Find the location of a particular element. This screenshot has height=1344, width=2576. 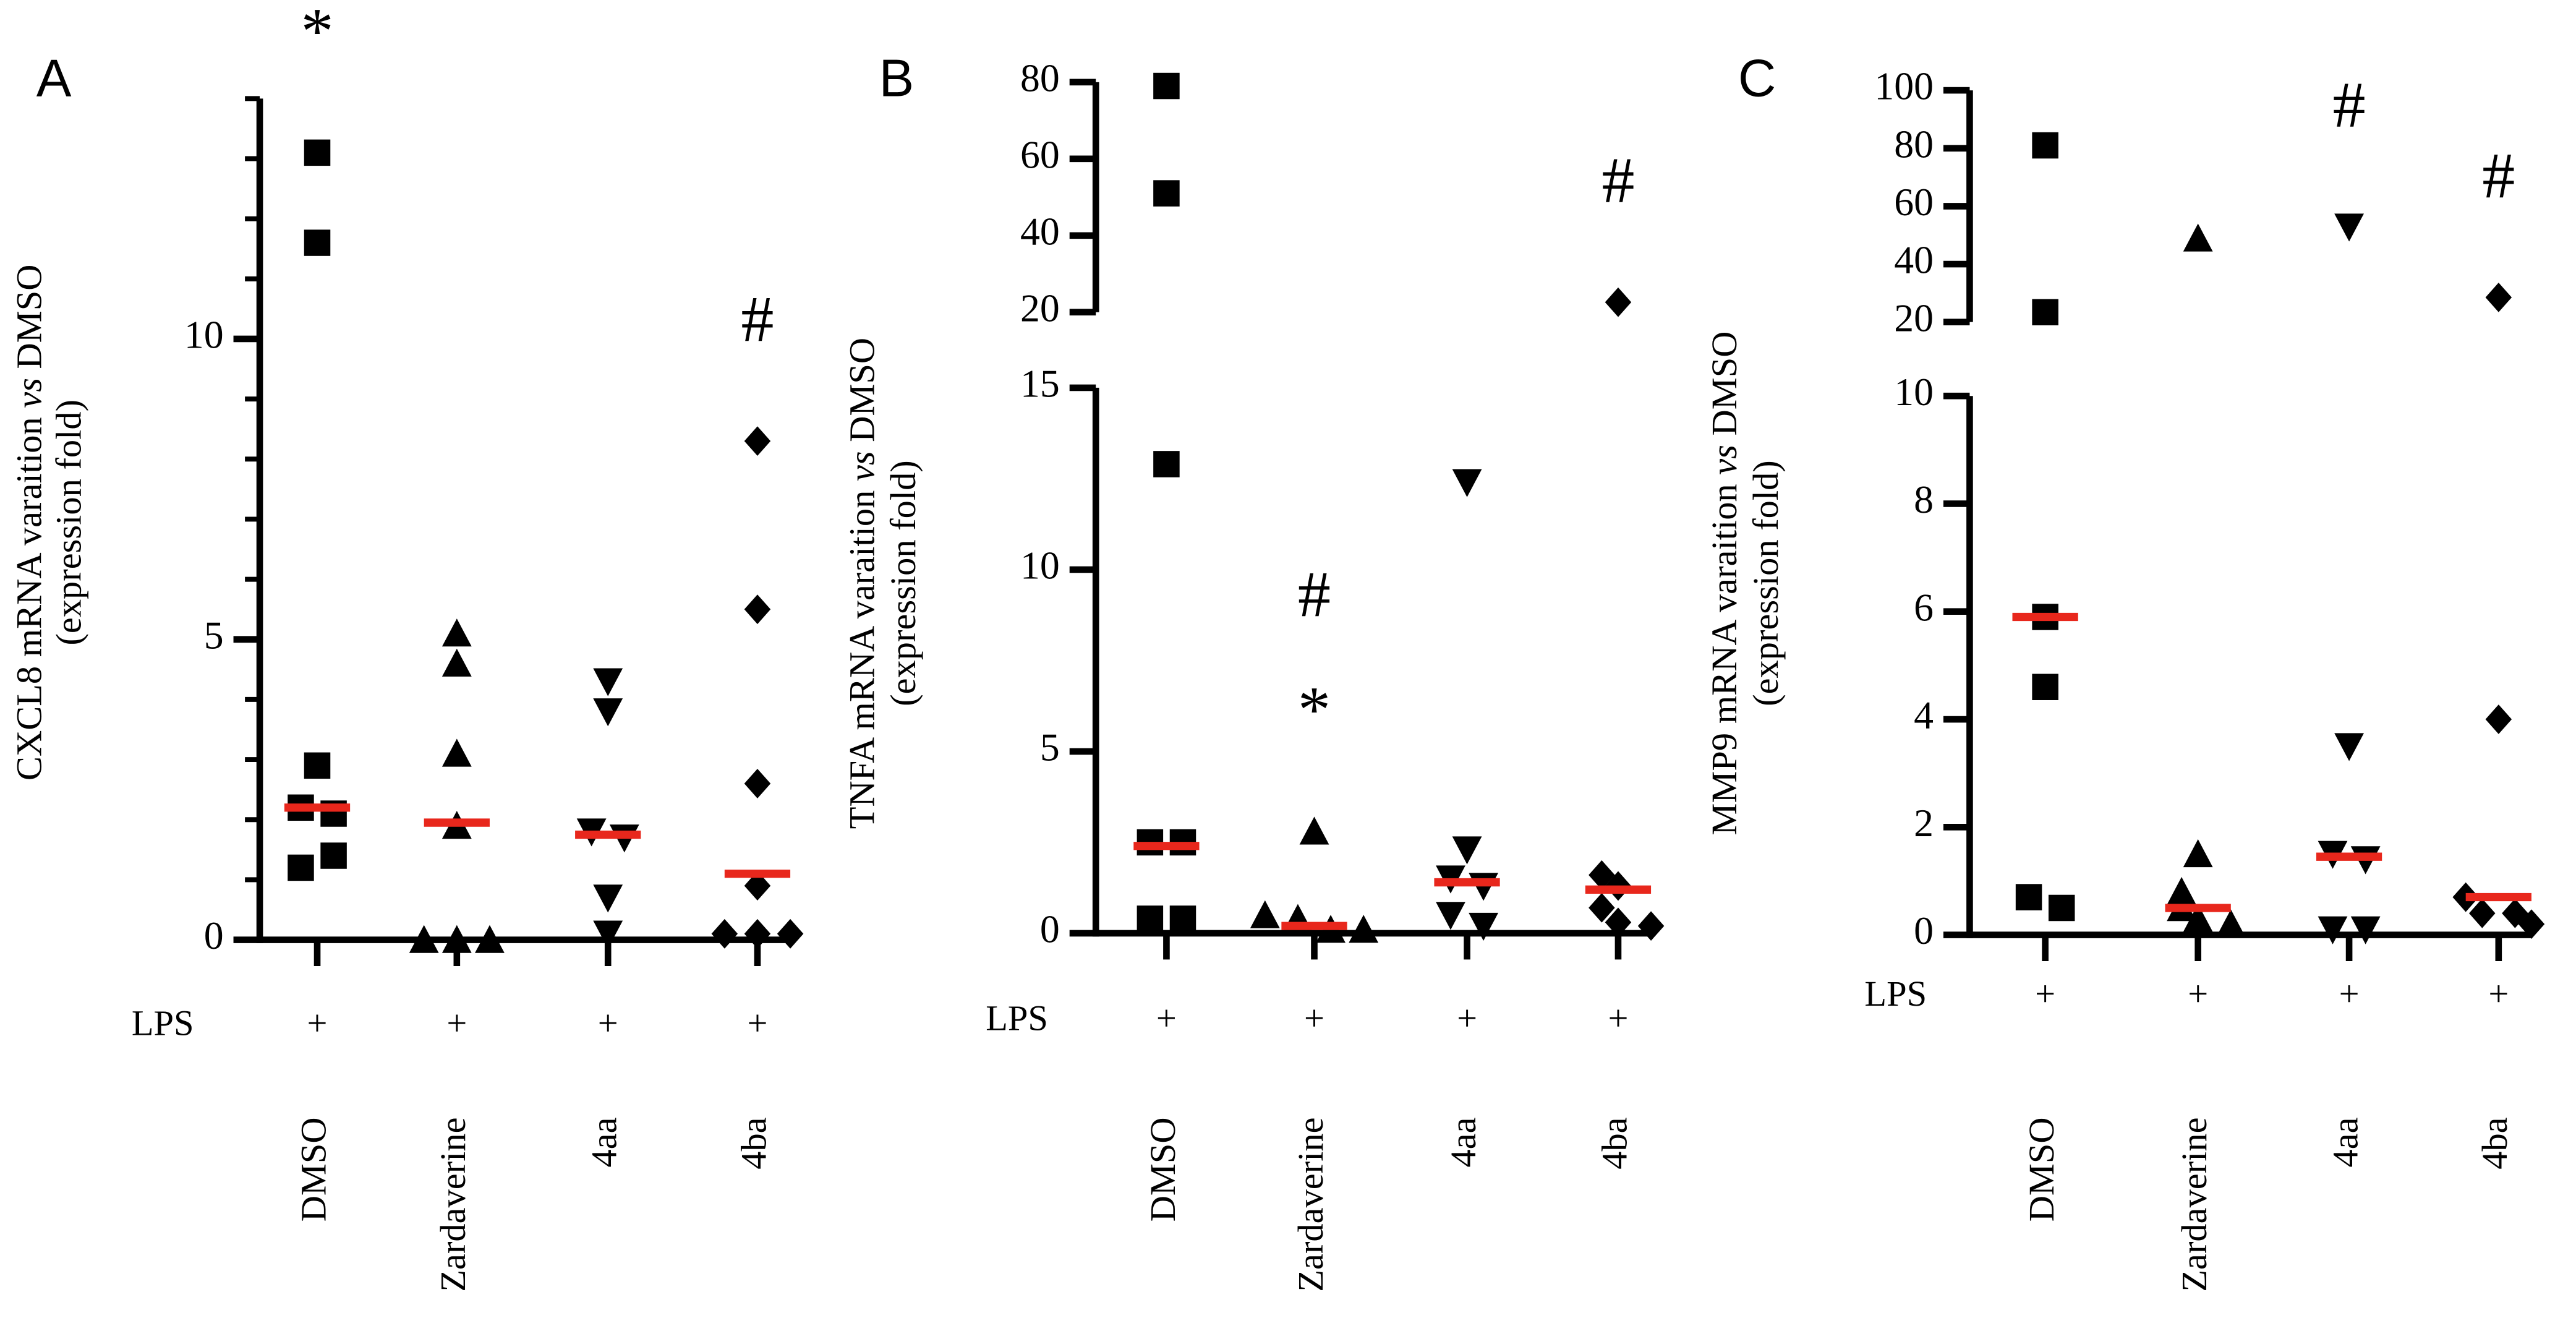

annotation: * is located at coordinates (1314, 709).